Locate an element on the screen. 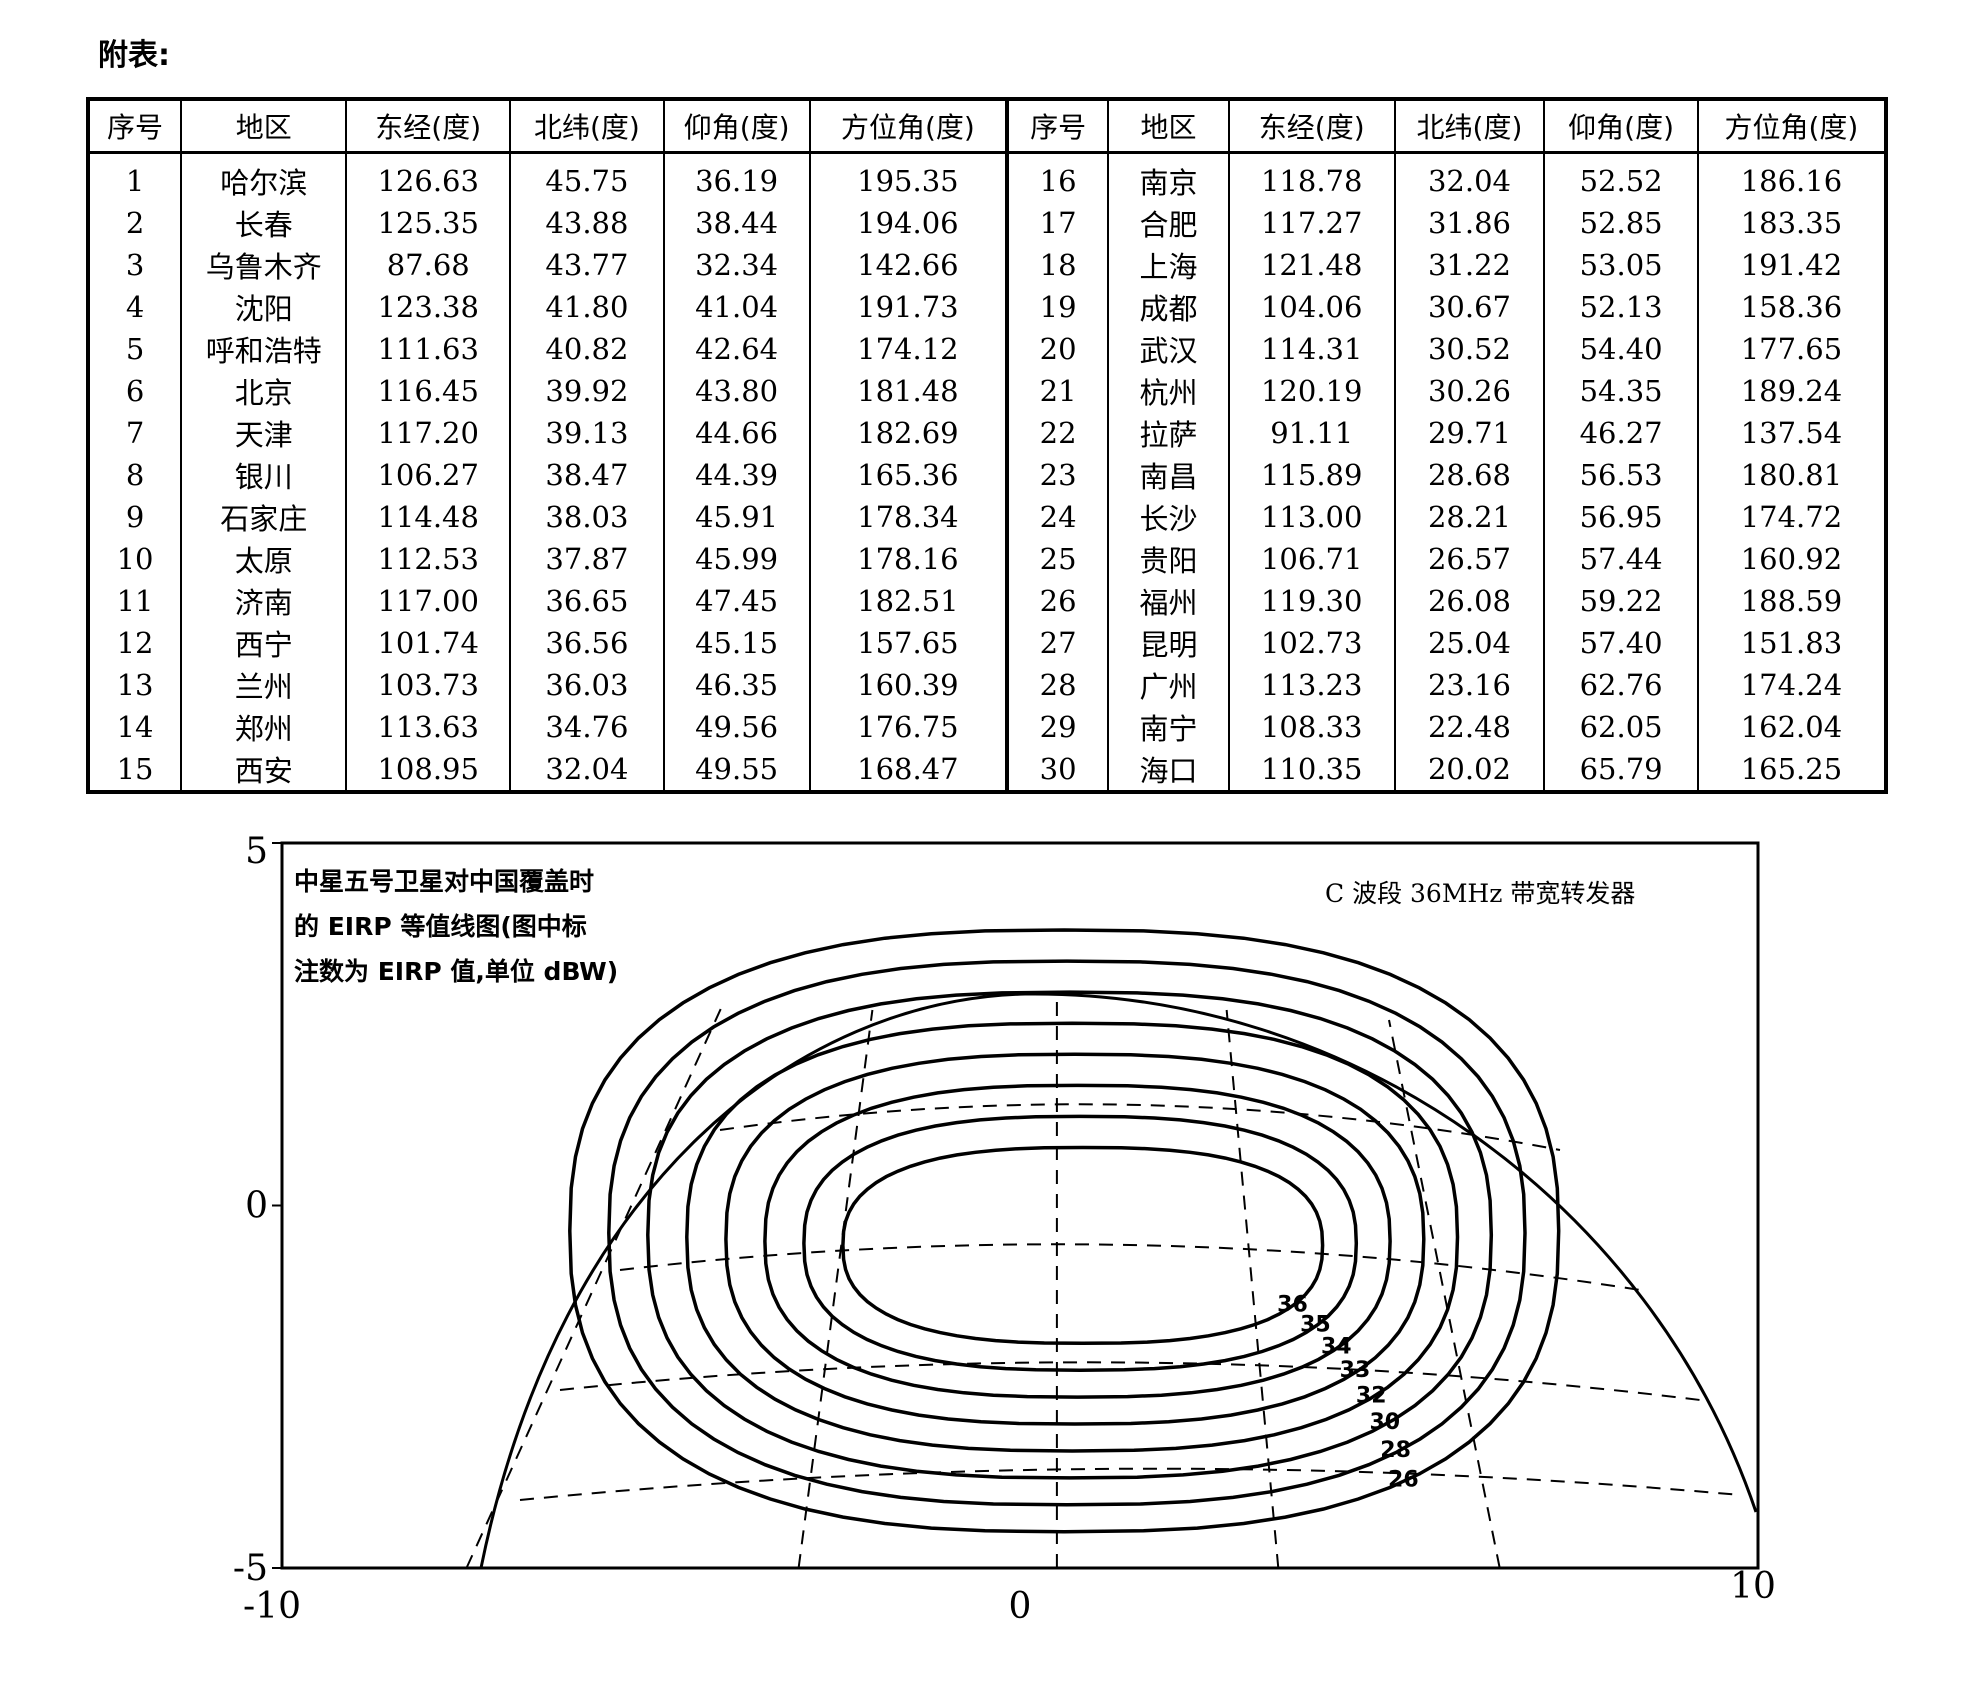 This screenshot has height=1696, width=1962. table-cell: 47.45 is located at coordinates (736, 601).